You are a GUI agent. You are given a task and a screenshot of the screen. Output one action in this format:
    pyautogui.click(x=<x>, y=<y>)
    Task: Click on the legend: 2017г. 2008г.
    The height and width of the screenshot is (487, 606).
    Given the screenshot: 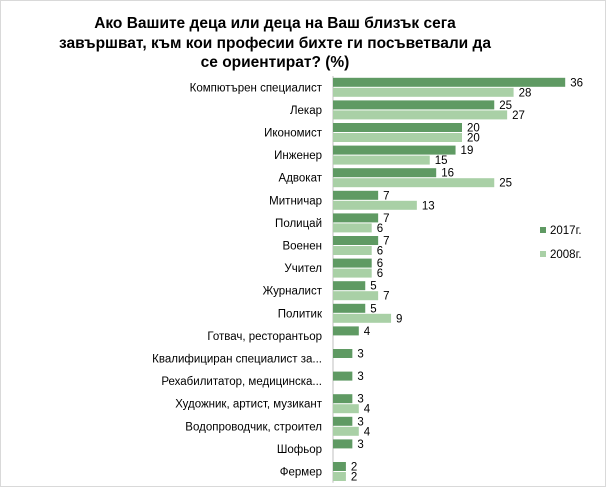 What is the action you would take?
    pyautogui.click(x=561, y=243)
    